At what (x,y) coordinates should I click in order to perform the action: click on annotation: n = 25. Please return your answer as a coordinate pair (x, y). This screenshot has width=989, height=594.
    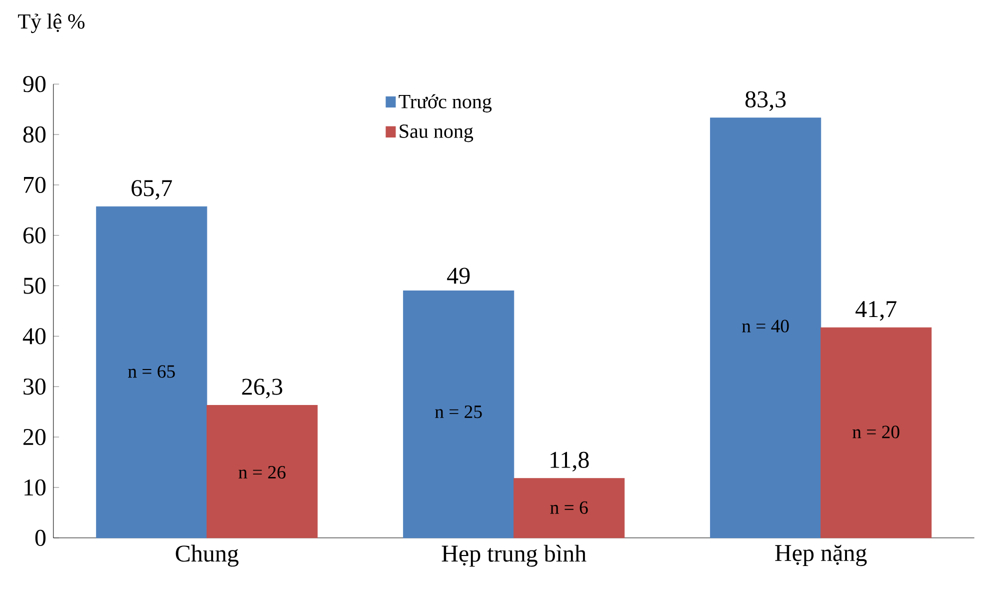
    Looking at the image, I should click on (458, 412).